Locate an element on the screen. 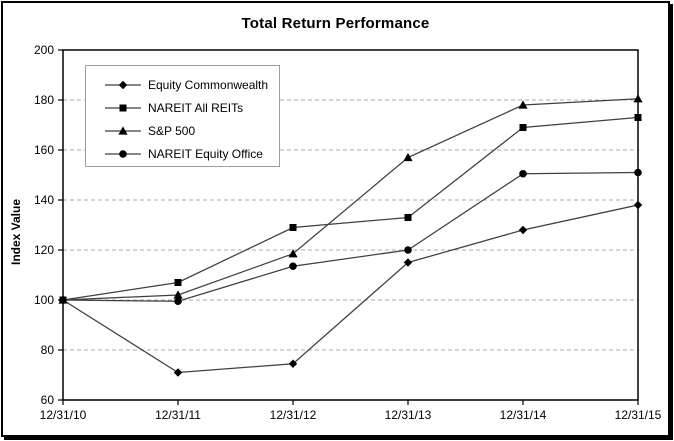 The width and height of the screenshot is (674, 441). legend-label: NAREIT Equity Office is located at coordinates (205, 154).